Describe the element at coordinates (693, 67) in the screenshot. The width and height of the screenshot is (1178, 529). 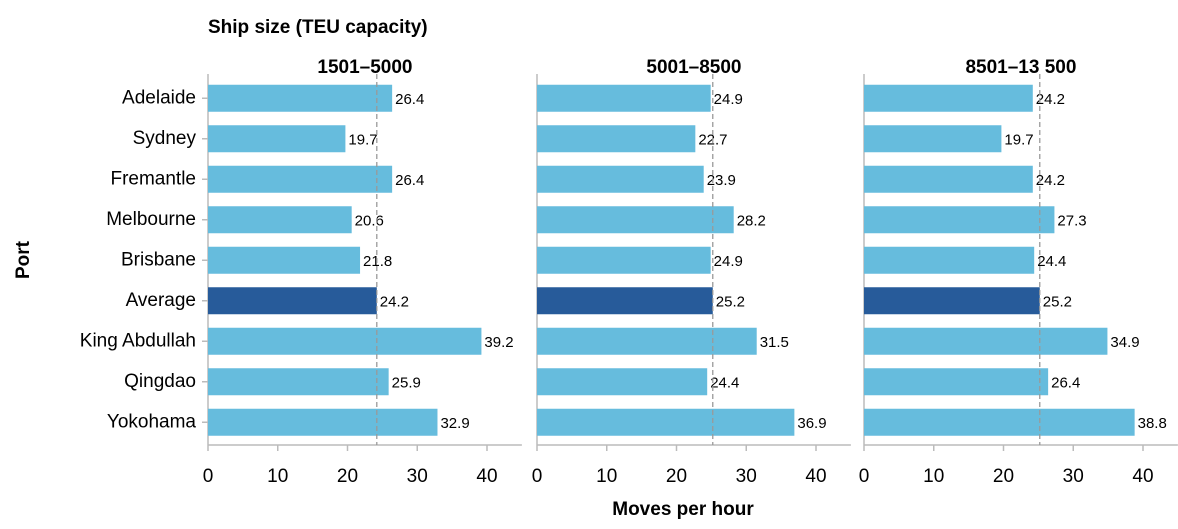
I see `panel-title: 5001–8500` at that location.